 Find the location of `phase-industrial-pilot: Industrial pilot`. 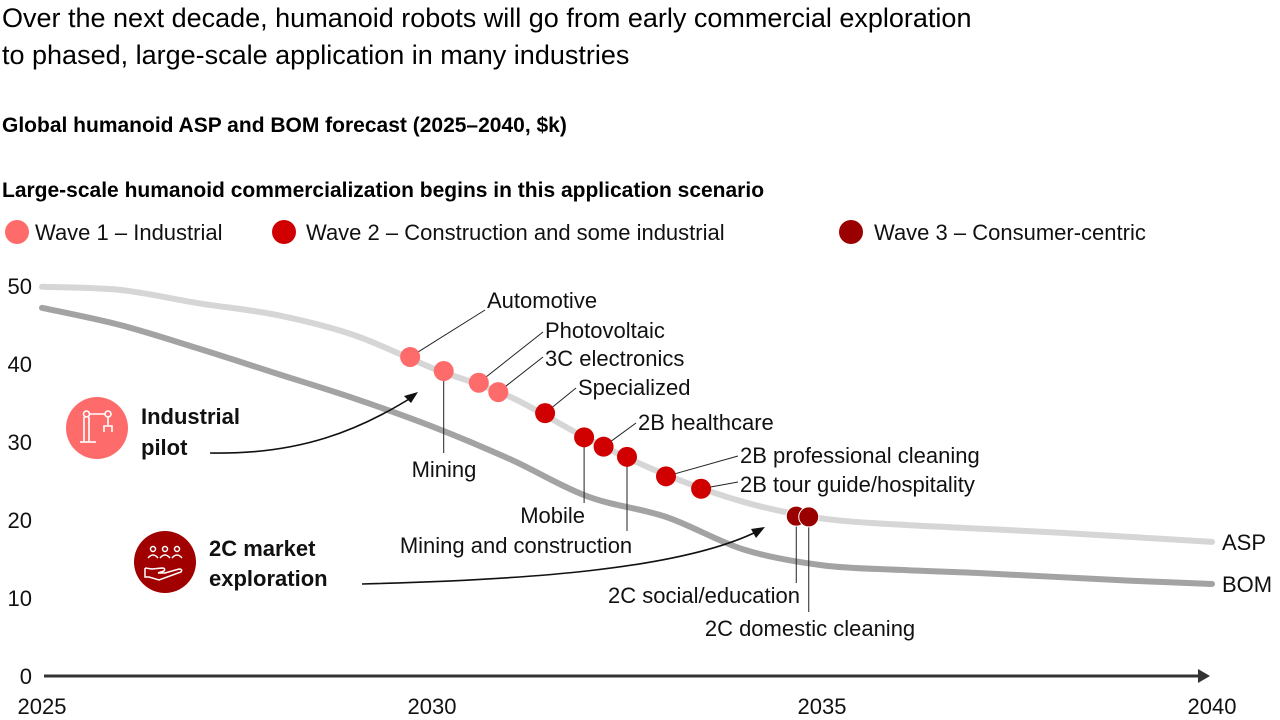

phase-industrial-pilot: Industrial pilot is located at coordinates (242, 426).